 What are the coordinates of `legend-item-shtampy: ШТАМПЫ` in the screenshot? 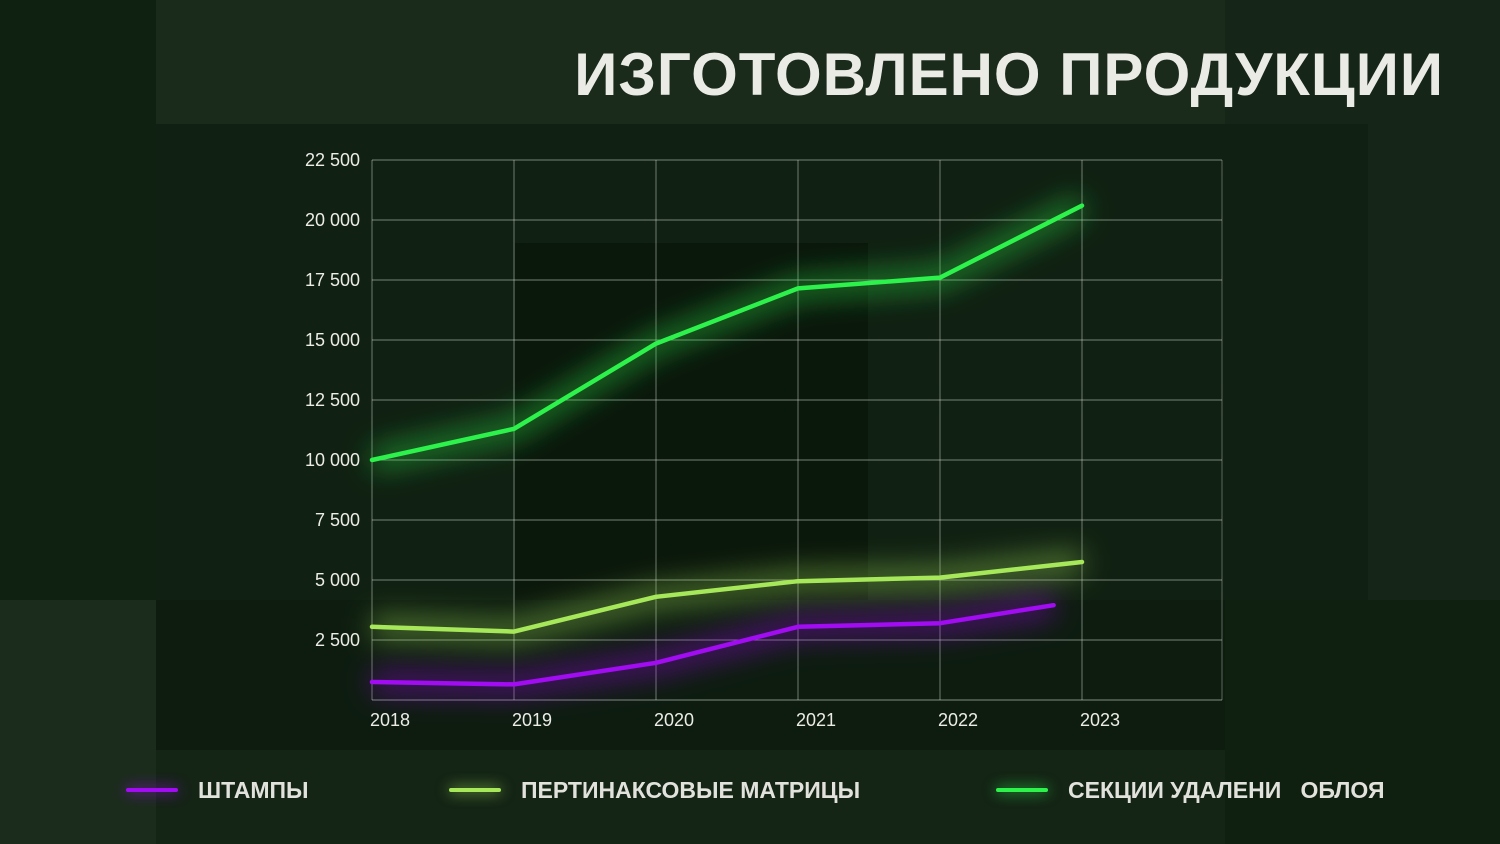 It's located at (217, 790).